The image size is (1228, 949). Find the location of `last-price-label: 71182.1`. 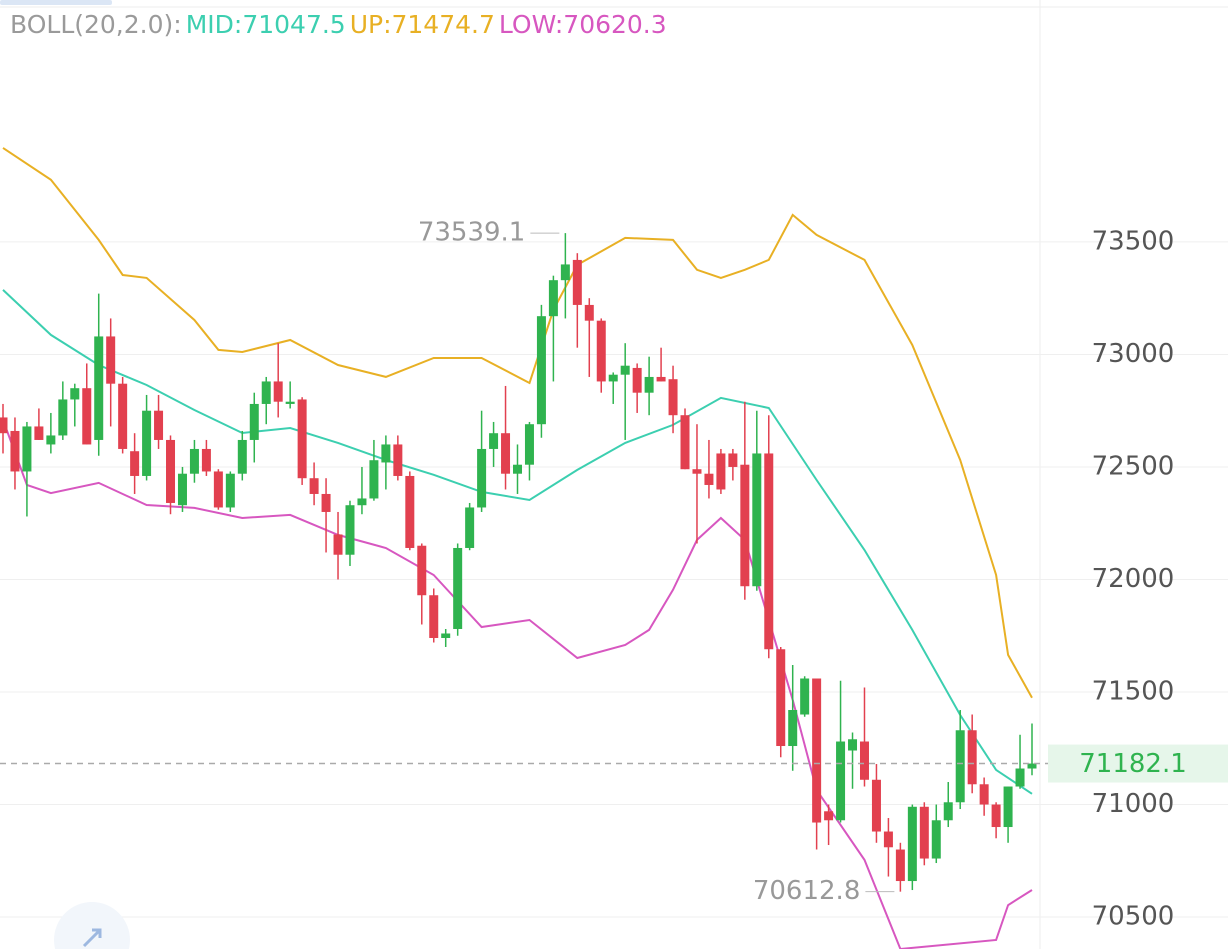

last-price-label: 71182.1 is located at coordinates (1133, 764).